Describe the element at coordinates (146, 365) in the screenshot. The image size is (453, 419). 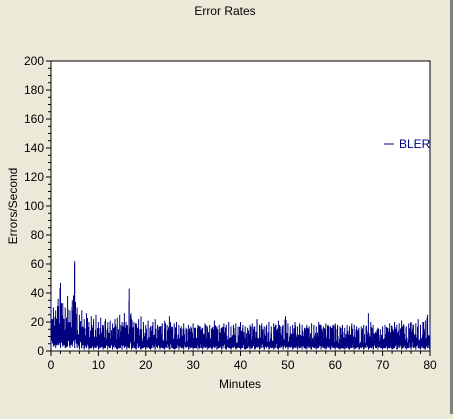
I see `x-tick-label: 20` at that location.